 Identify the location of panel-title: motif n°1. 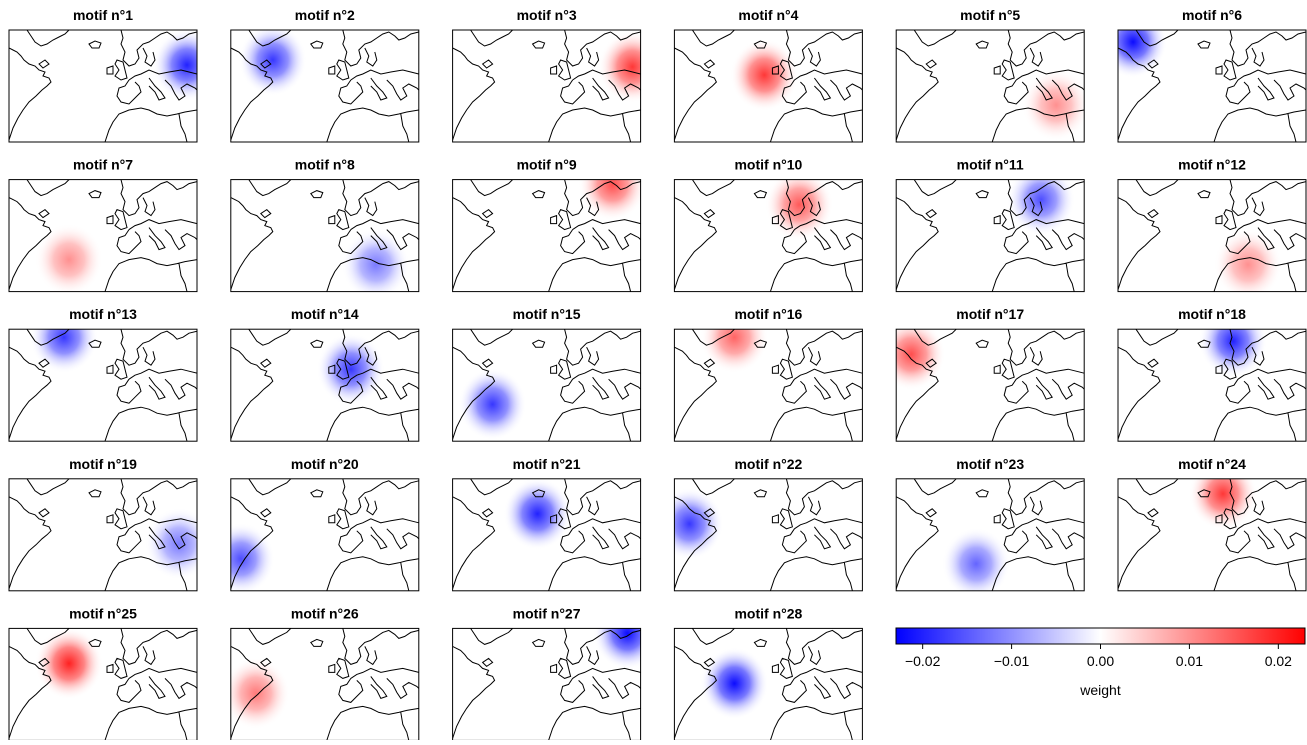
(103, 15).